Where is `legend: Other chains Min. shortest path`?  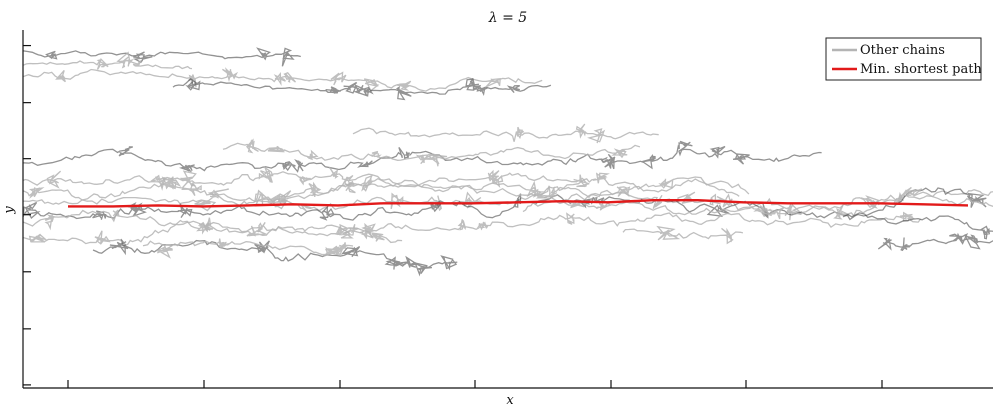 legend: Other chains Min. shortest path is located at coordinates (903, 59).